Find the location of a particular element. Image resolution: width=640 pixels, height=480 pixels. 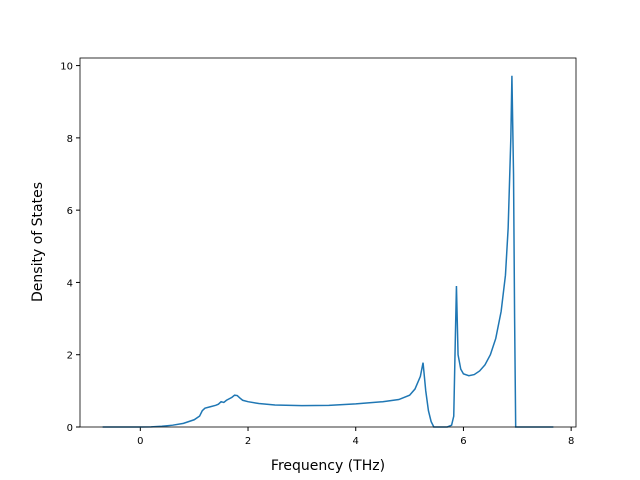

x-axis-label: Frequency (THz) is located at coordinates (328, 466).